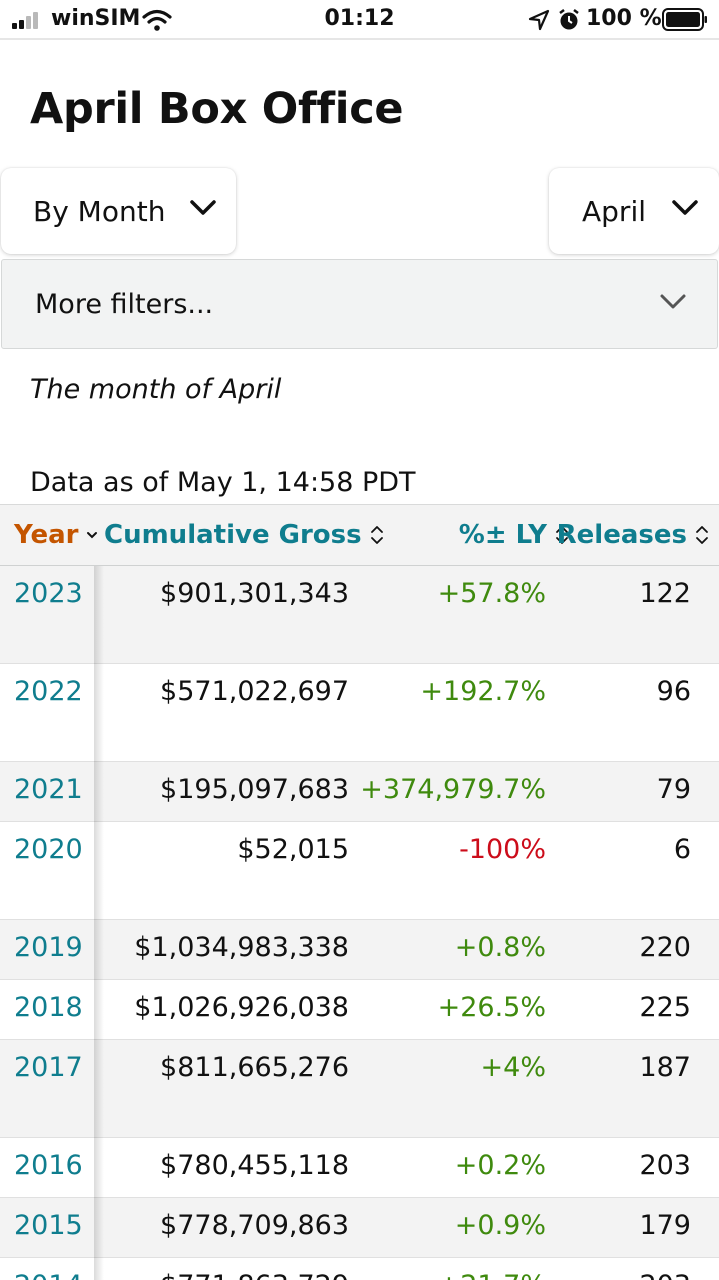 The height and width of the screenshot is (1280, 719). What do you see at coordinates (621, 535) in the screenshot?
I see `releases-header-label: Releases` at bounding box center [621, 535].